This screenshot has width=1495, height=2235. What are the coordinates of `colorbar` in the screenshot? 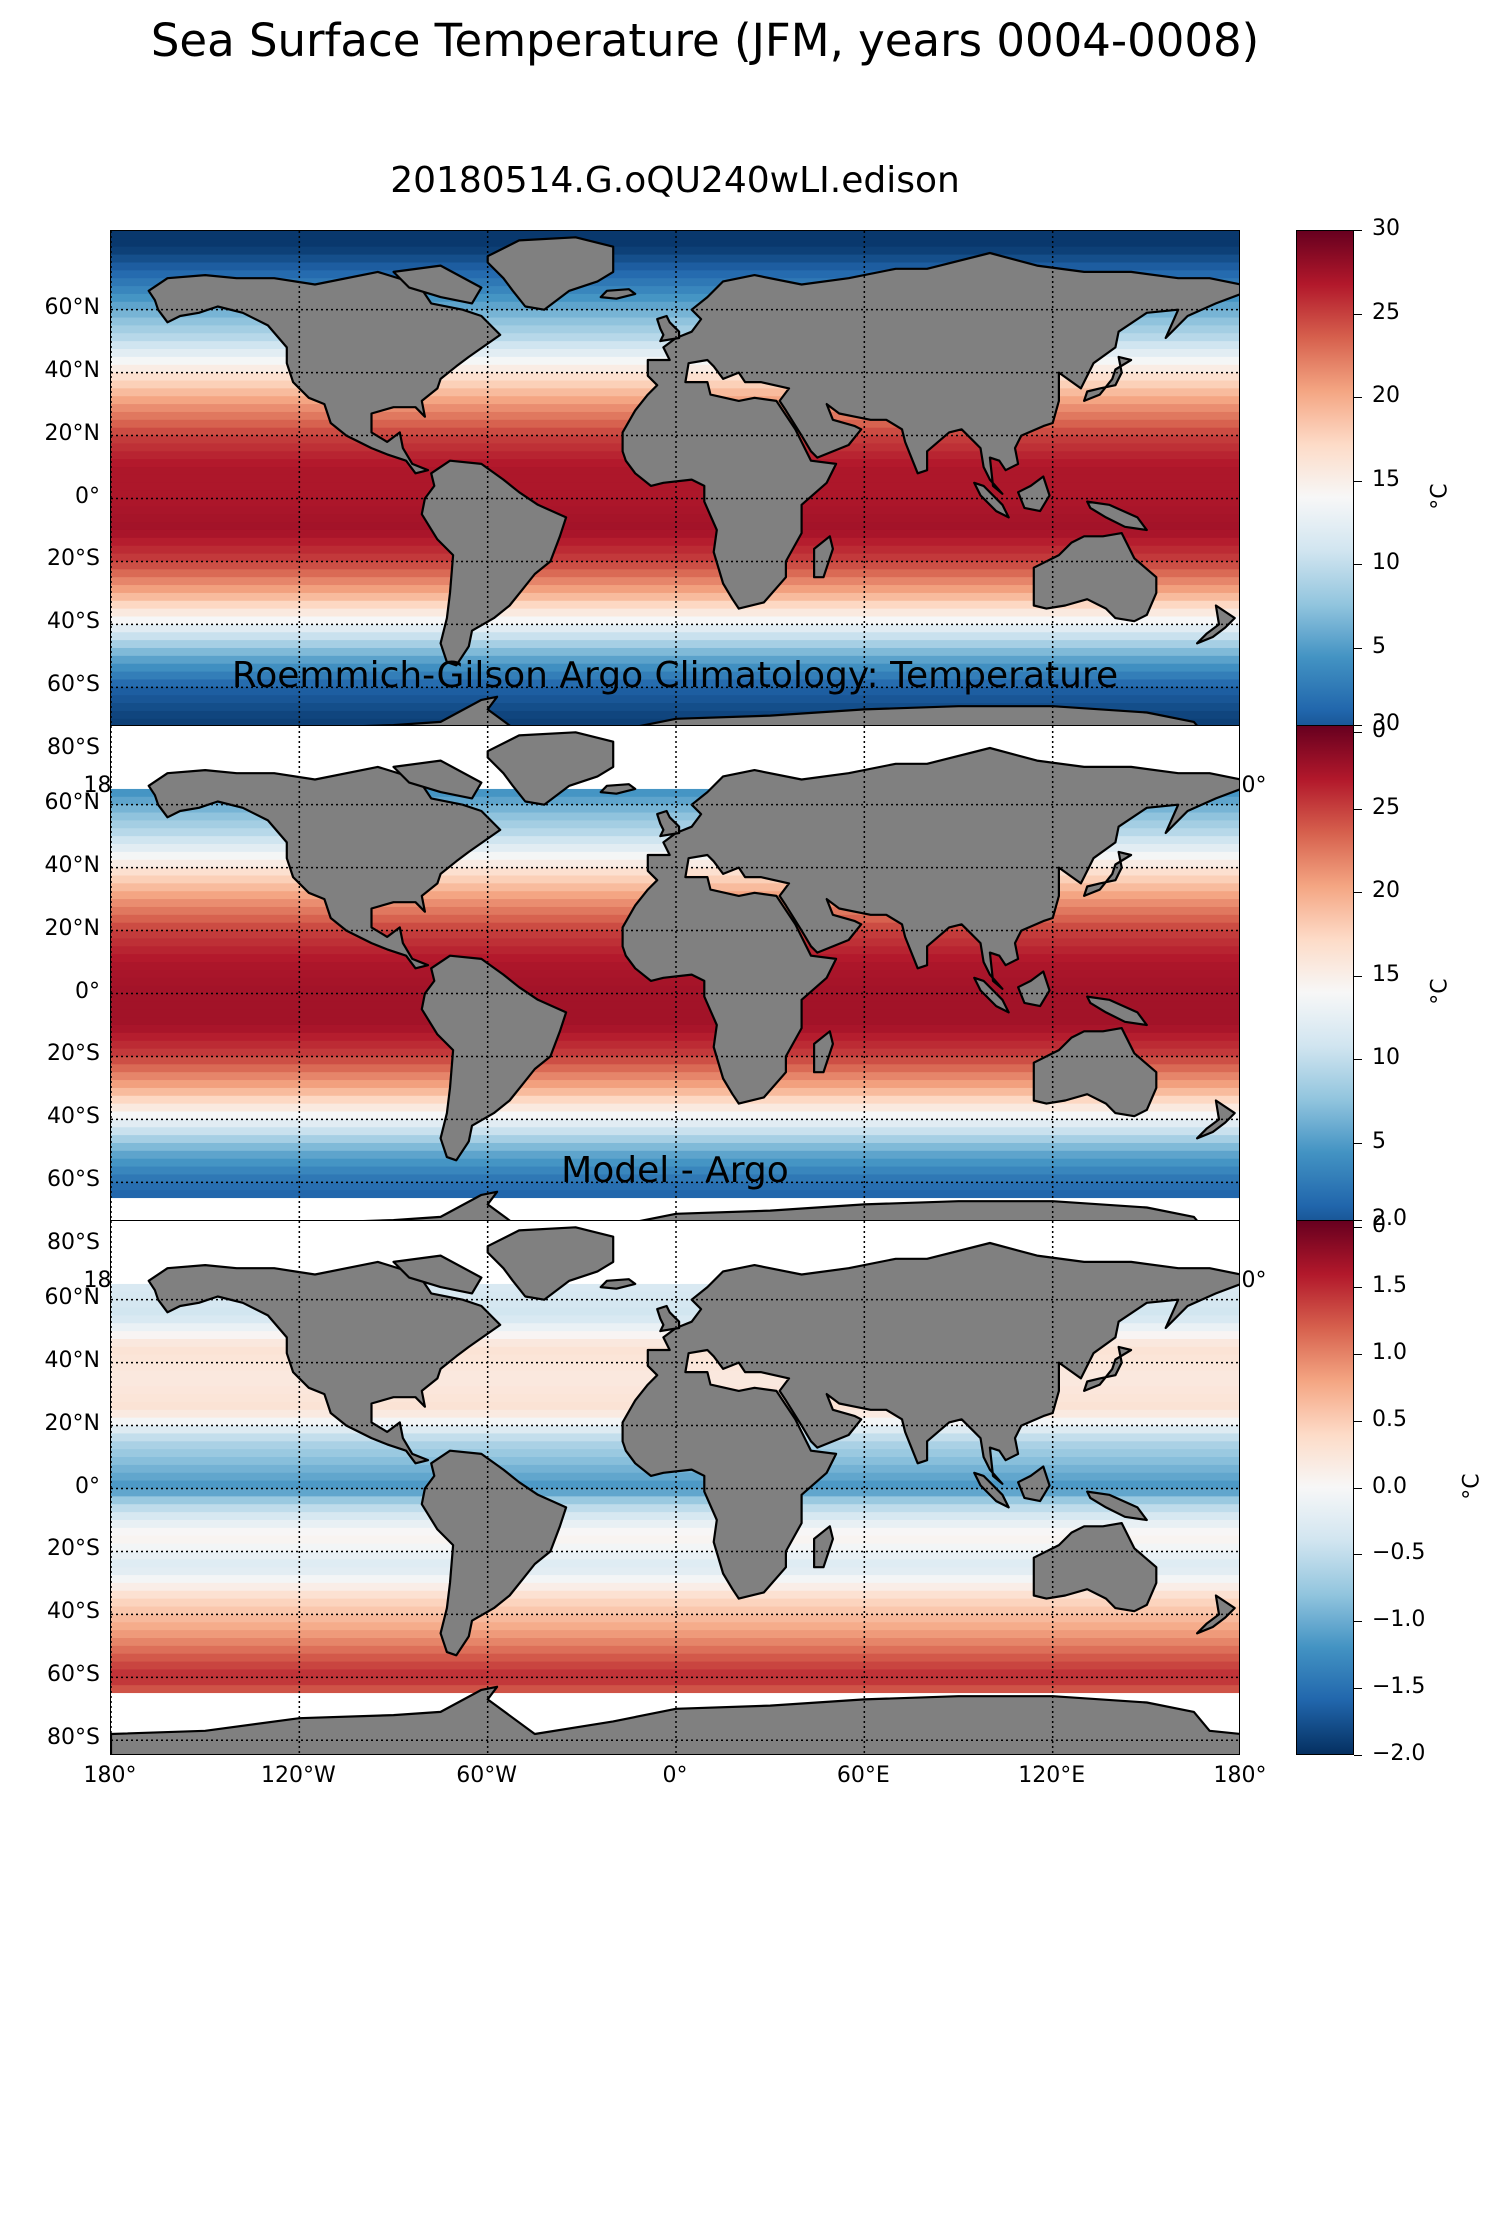 It's located at (1325, 992).